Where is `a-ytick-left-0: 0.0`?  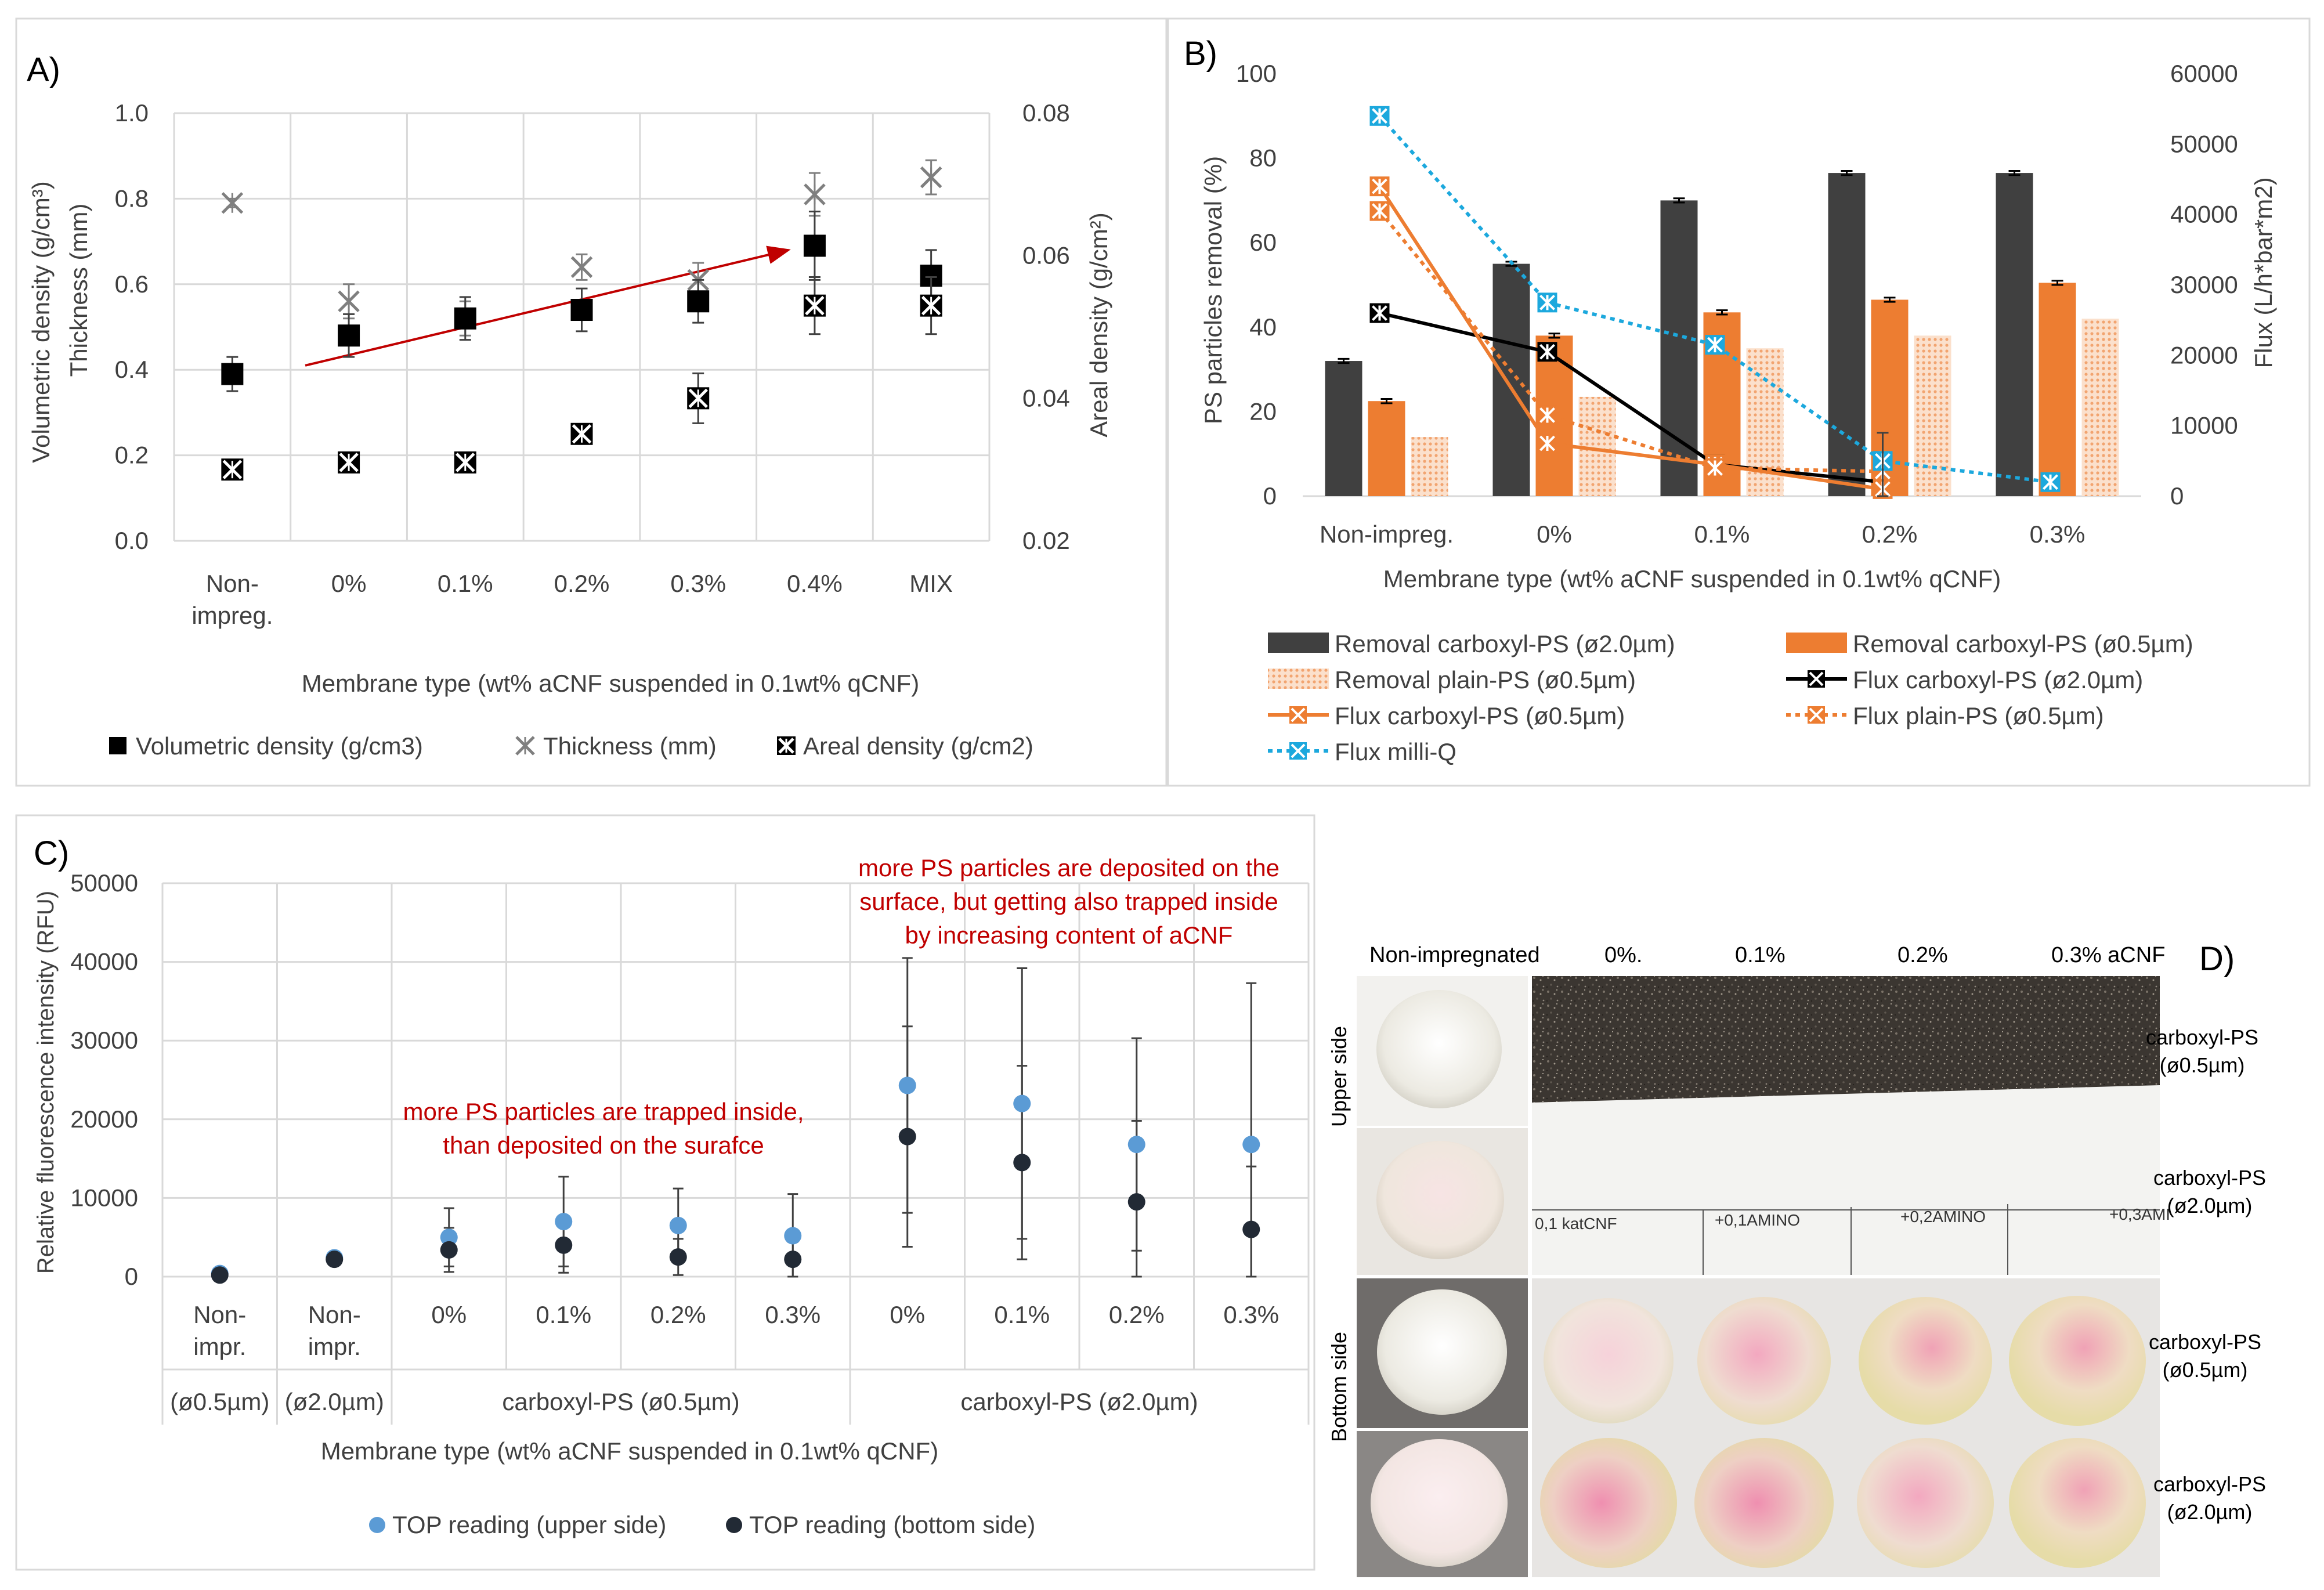
a-ytick-left-0: 0.0 is located at coordinates (132, 540).